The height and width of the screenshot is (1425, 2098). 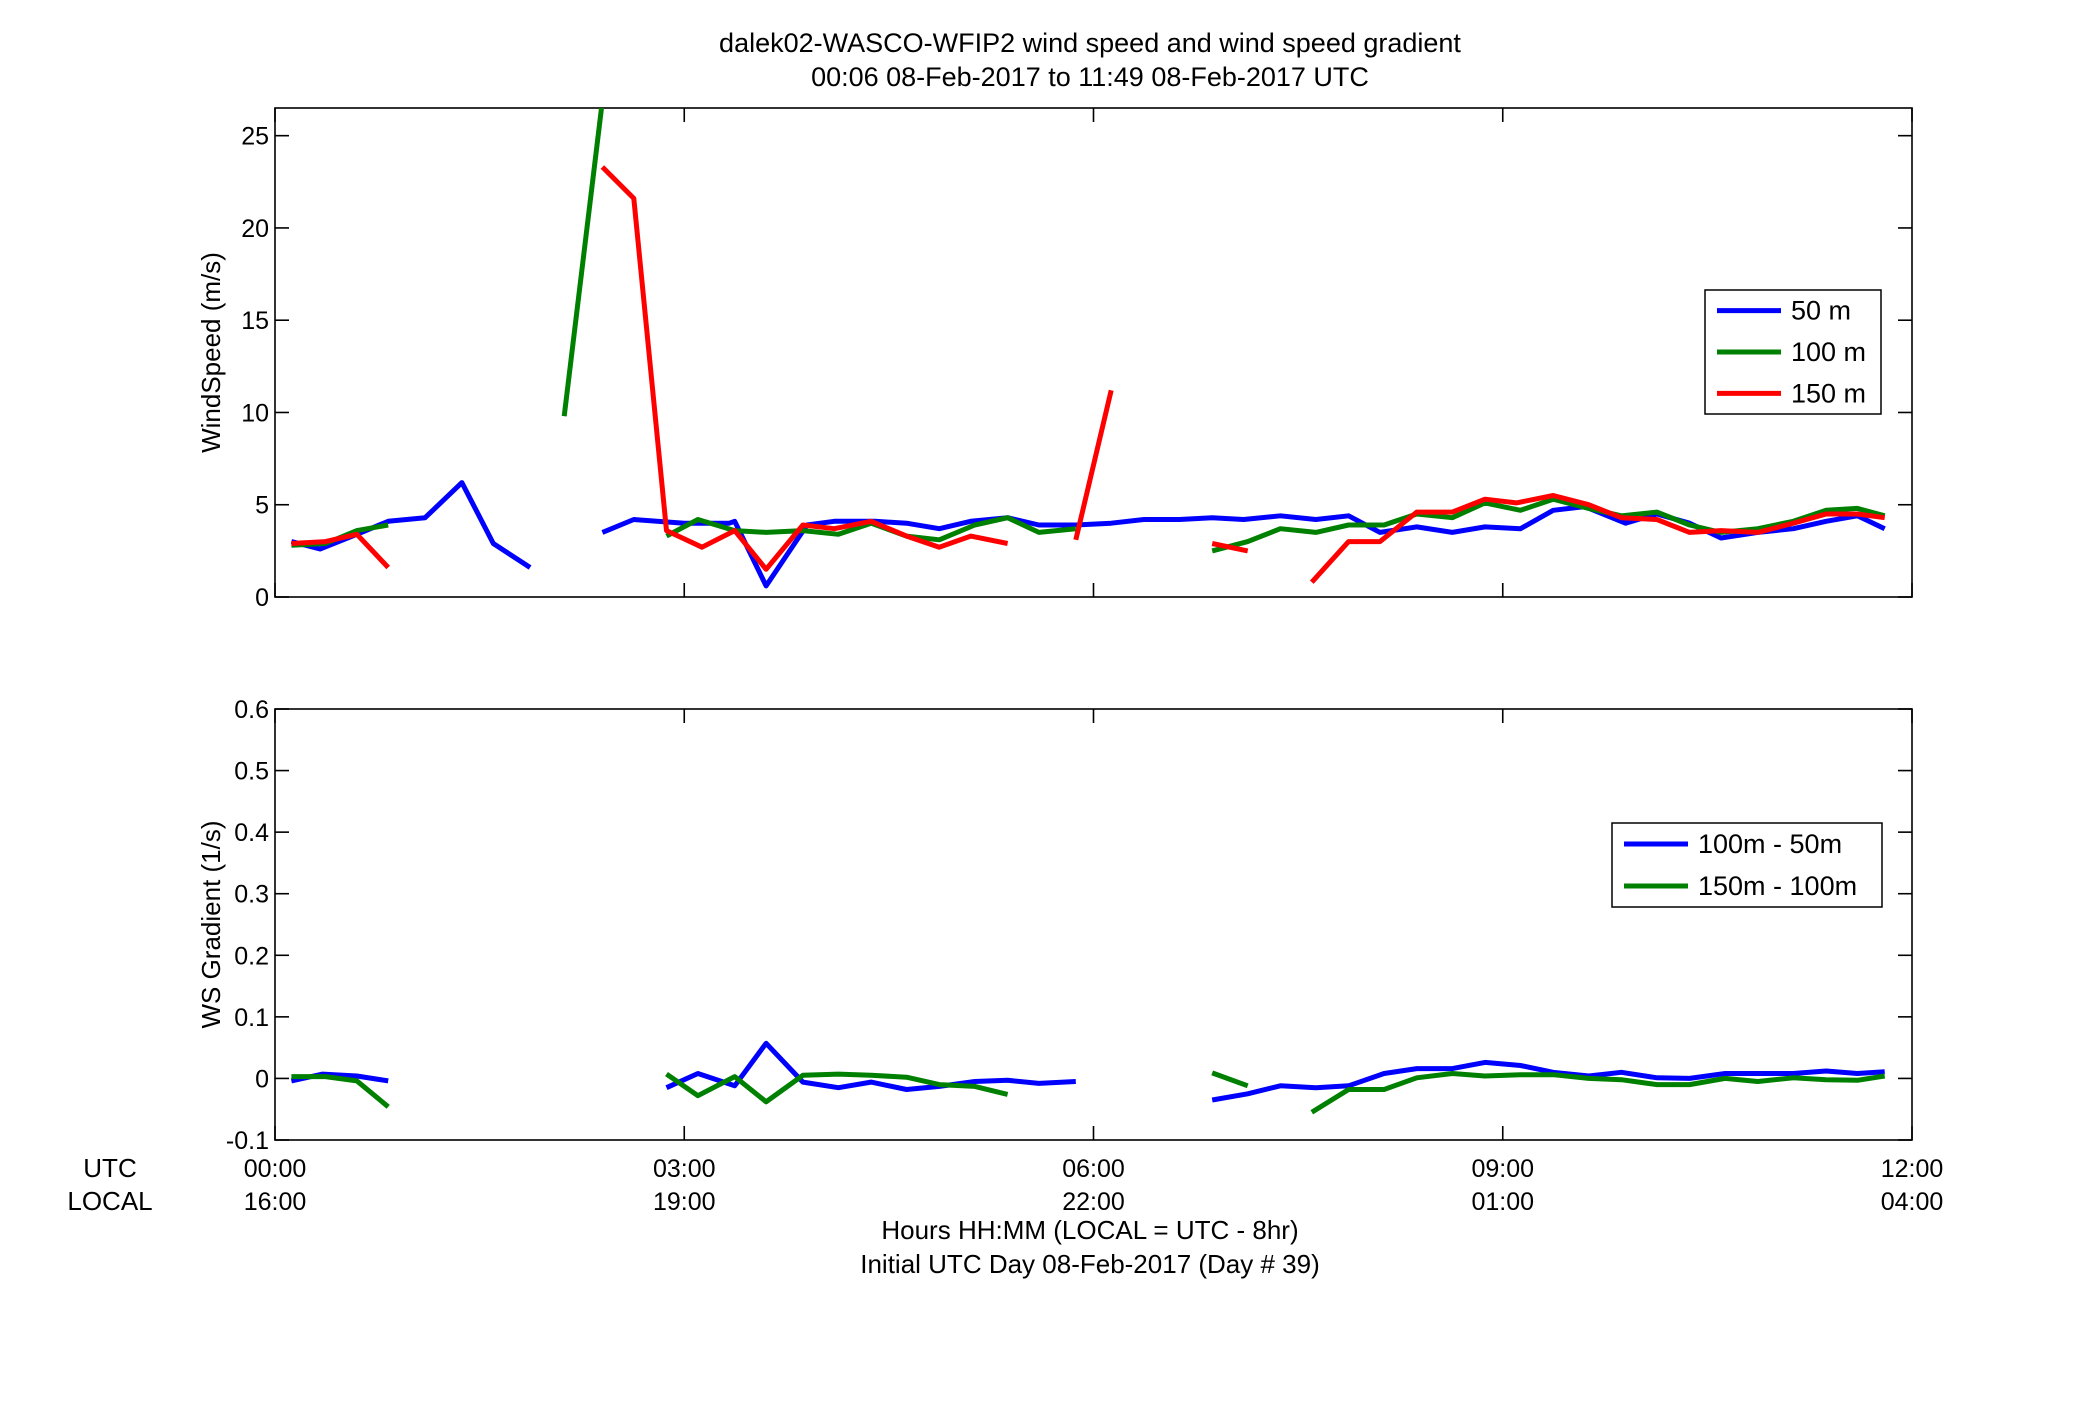 I want to click on gradient-legend-box, so click(x=1747, y=865).